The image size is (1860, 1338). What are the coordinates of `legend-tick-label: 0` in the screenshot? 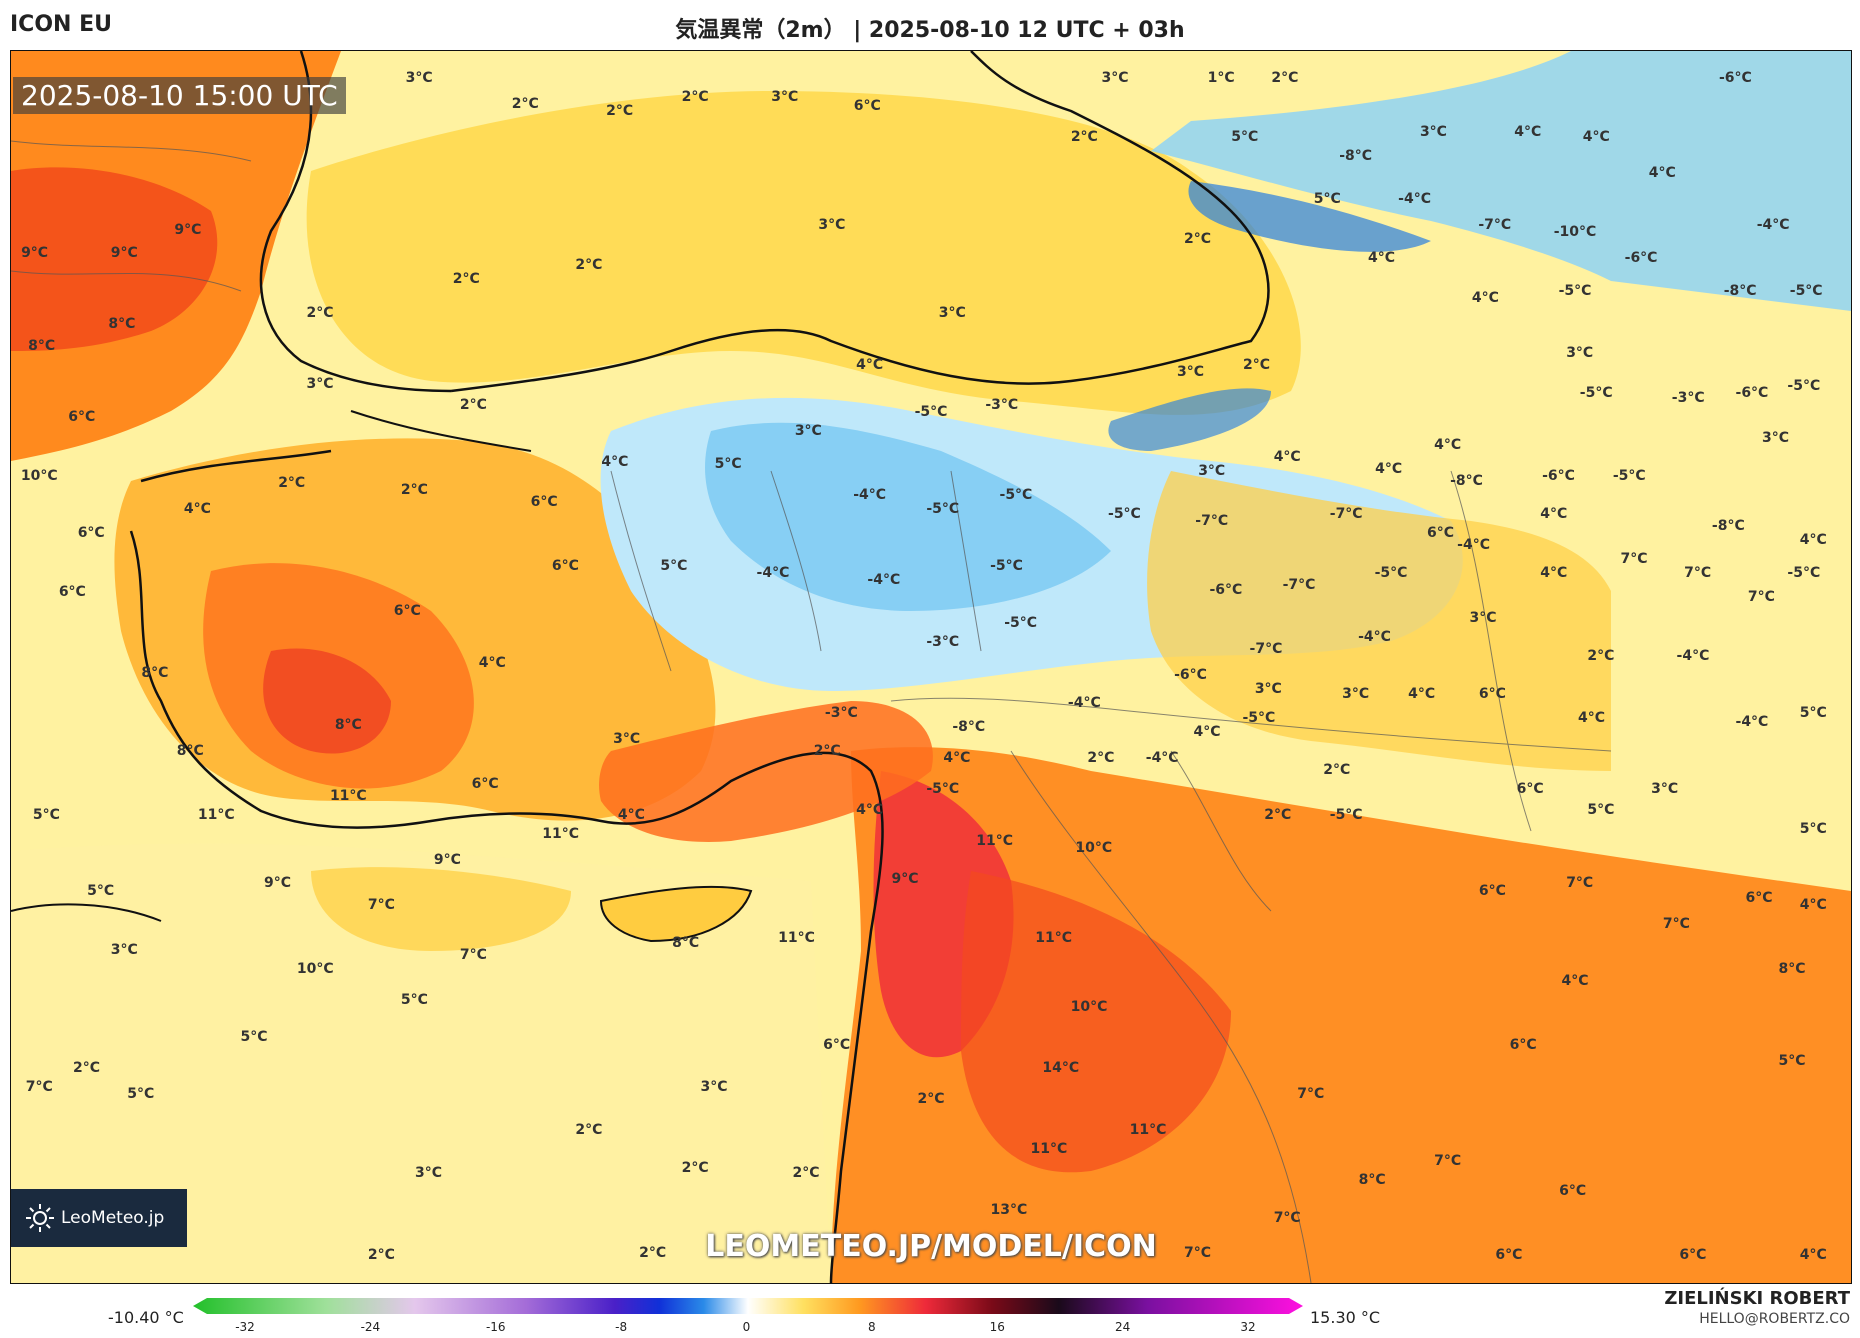 It's located at (746, 1327).